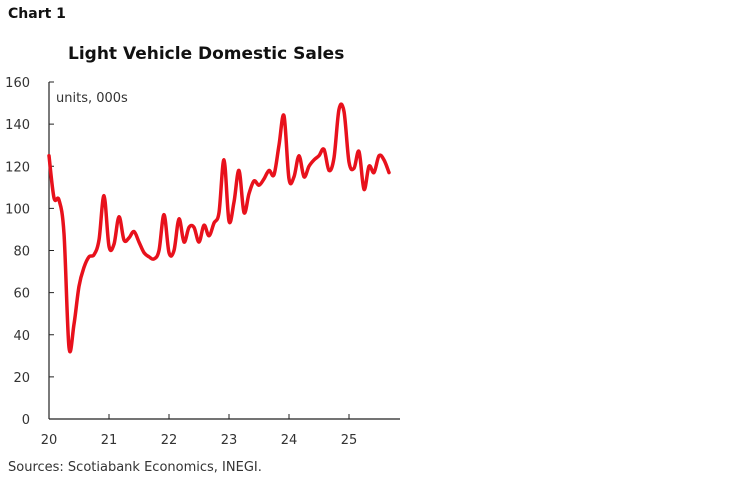 This screenshot has height=483, width=748. What do you see at coordinates (17, 83) in the screenshot?
I see `y-tick-label: 160` at bounding box center [17, 83].